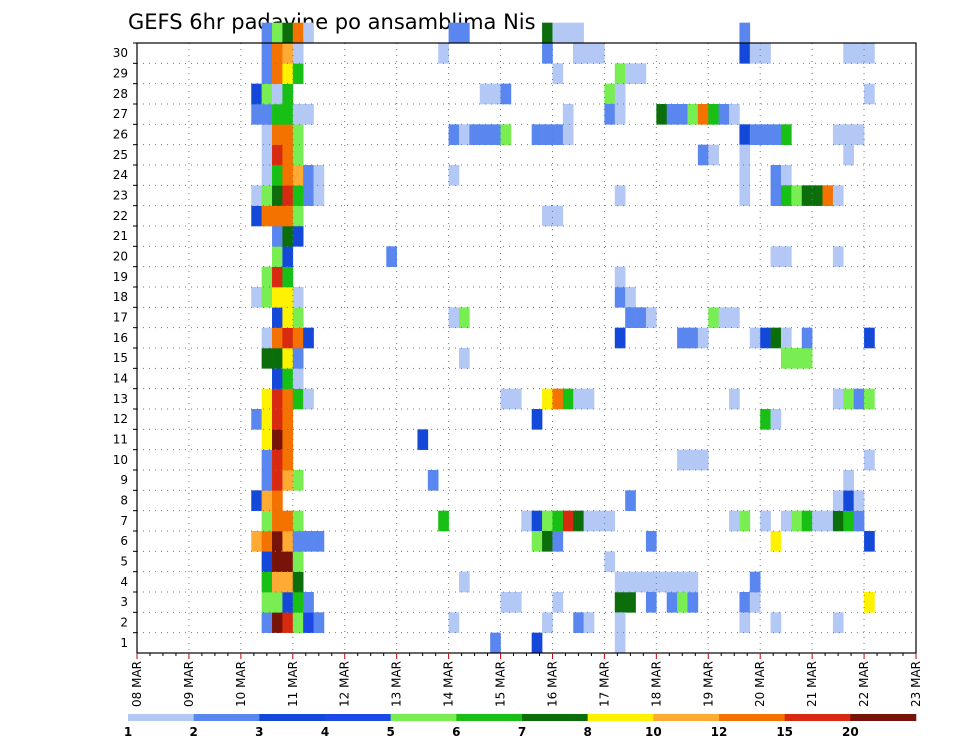 The height and width of the screenshot is (742, 960). I want to click on chart-title: GEFS 6hr padavine po ansamblima Nis, so click(332, 22).